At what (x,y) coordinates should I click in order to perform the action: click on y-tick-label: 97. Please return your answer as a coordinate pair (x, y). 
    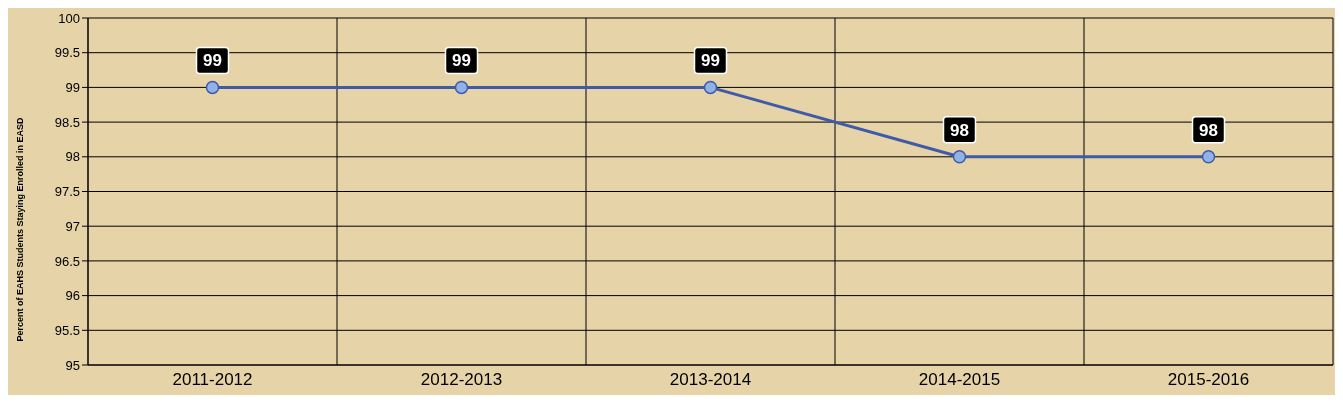
    Looking at the image, I should click on (72, 226).